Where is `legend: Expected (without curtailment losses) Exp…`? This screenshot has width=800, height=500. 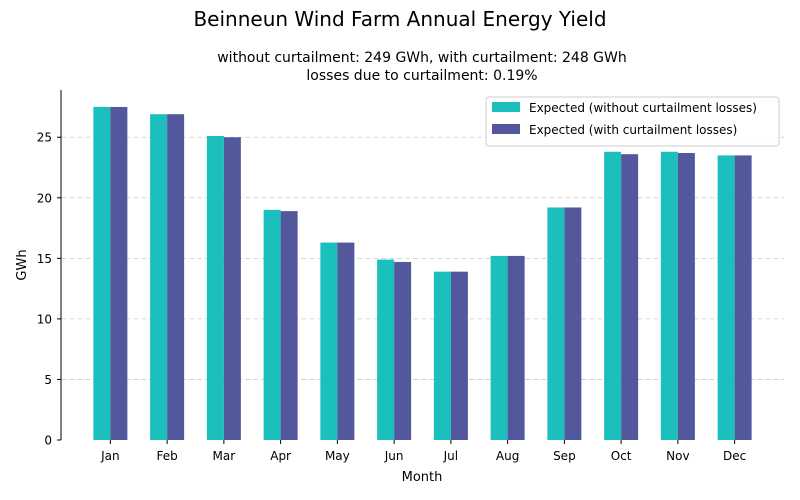 legend: Expected (without curtailment losses) Exp… is located at coordinates (632, 121).